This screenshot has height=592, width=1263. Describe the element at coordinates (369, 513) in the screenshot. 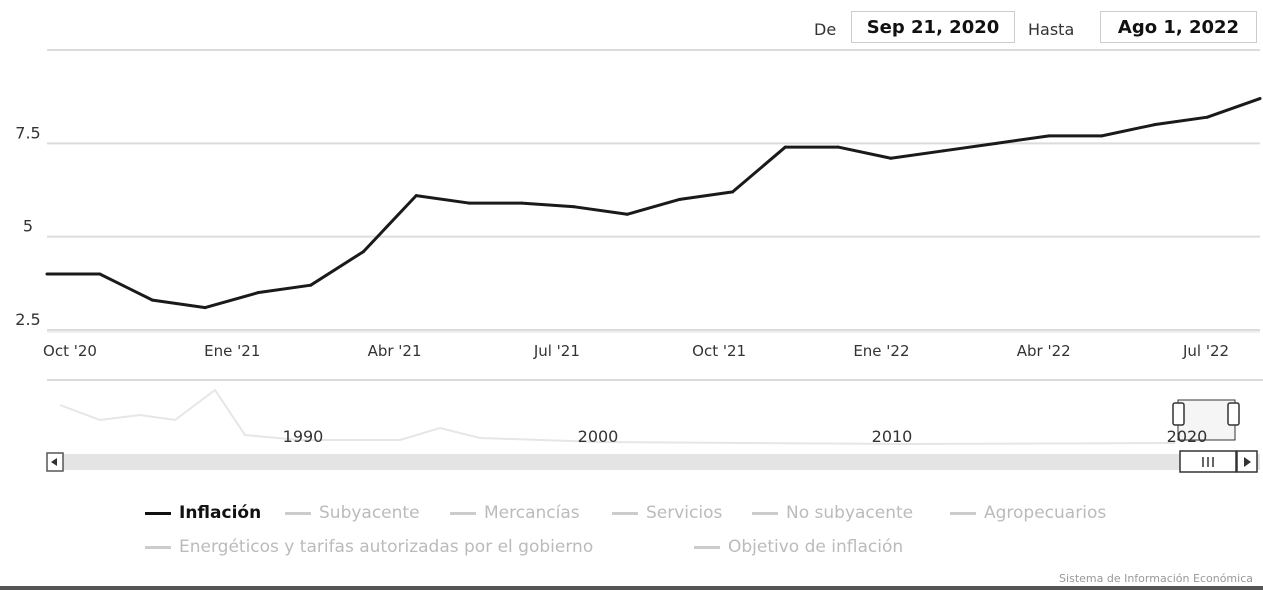

I see `legend-label: Subyacente` at that location.